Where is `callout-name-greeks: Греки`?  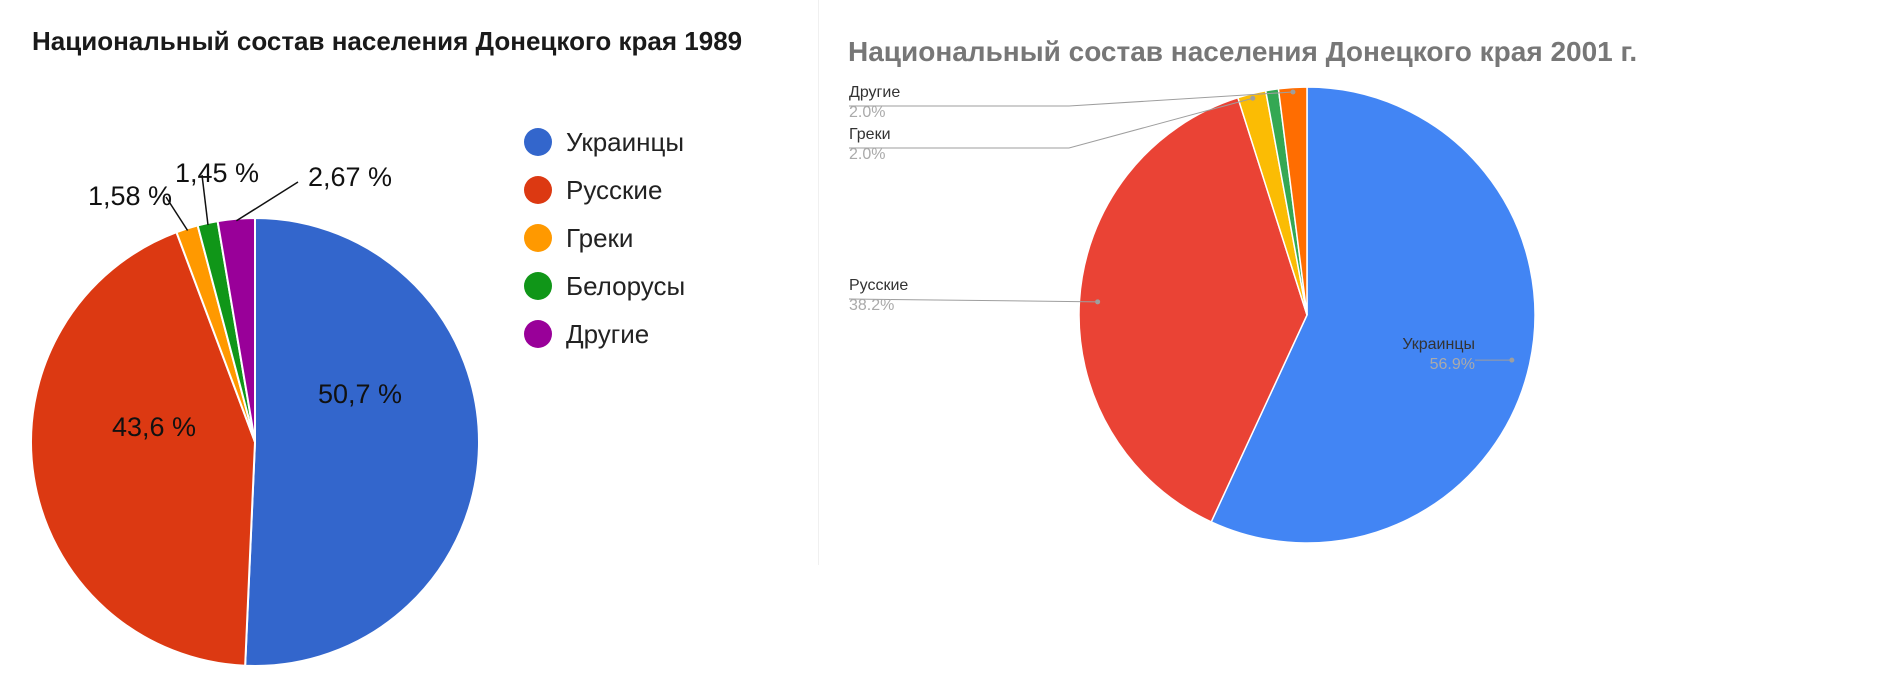 callout-name-greeks: Греки is located at coordinates (870, 134).